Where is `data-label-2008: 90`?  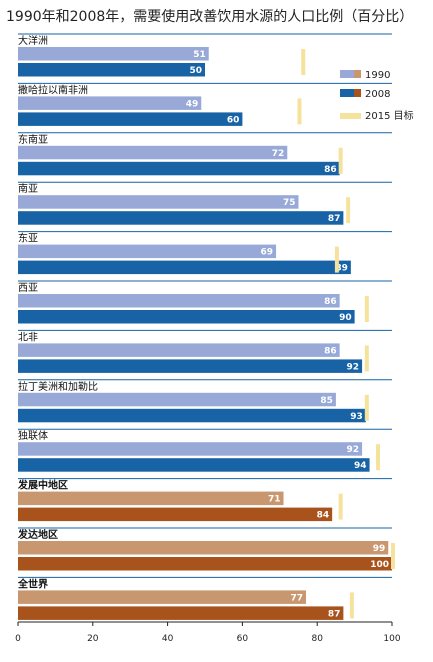 data-label-2008: 90 is located at coordinates (345, 318).